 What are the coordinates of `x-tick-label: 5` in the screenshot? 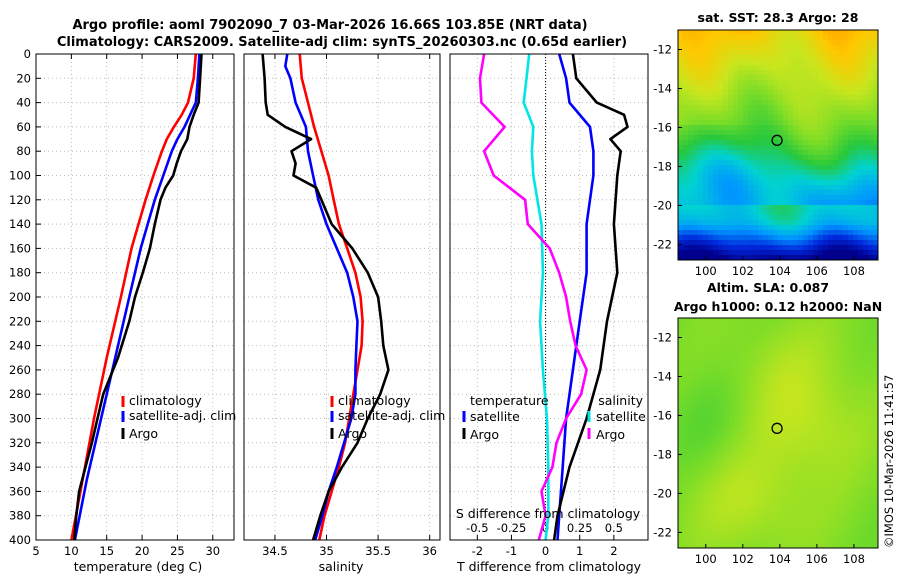 It's located at (35, 551).